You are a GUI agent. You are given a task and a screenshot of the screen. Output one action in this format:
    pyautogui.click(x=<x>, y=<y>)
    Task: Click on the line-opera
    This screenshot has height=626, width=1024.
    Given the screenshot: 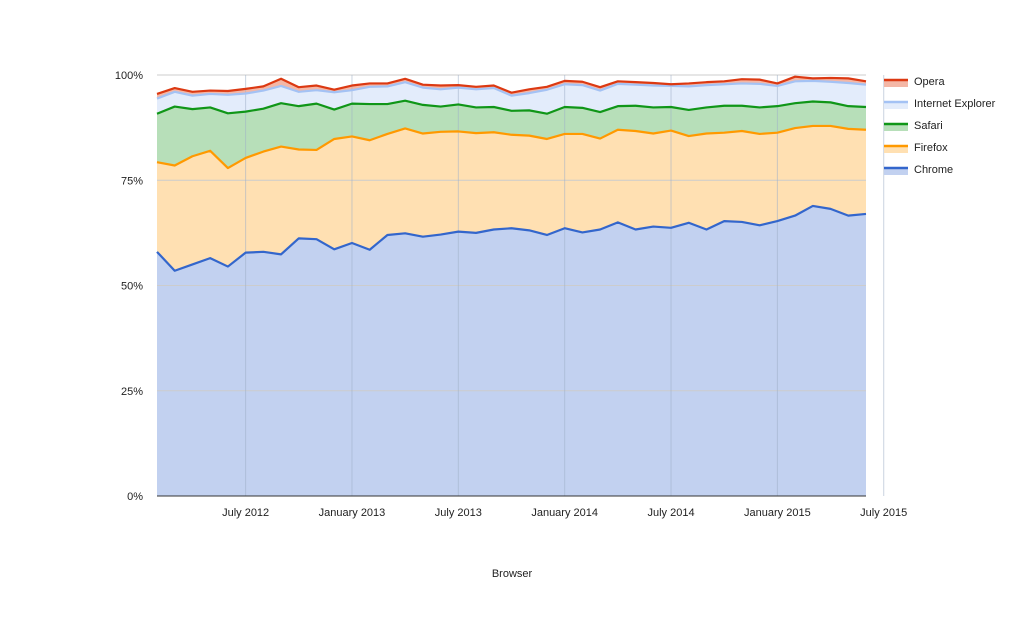 What is the action you would take?
    pyautogui.click(x=511, y=85)
    